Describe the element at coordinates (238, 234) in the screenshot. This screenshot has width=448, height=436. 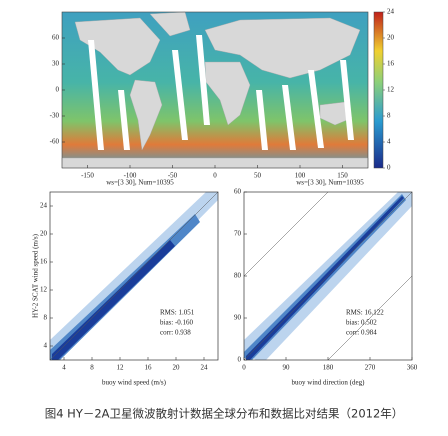
I see `y-tick-label: 70` at that location.